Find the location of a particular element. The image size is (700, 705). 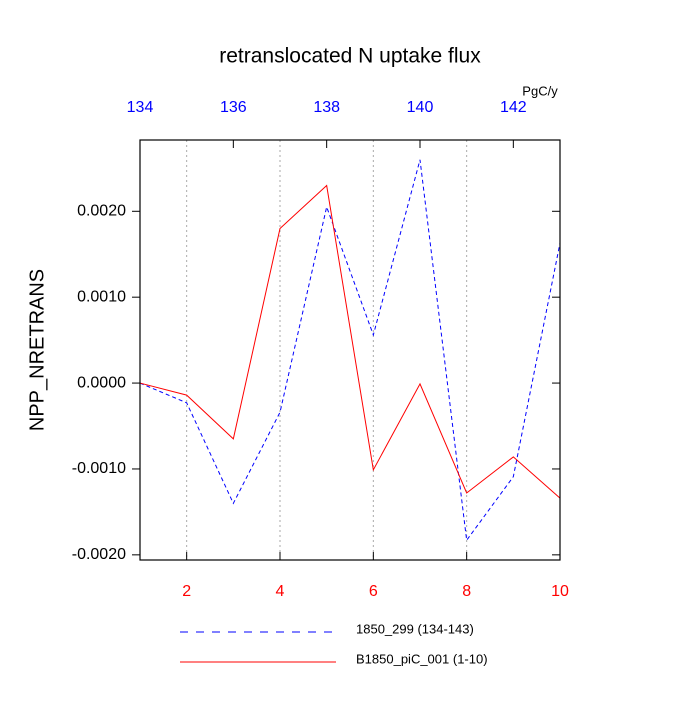

x2-tick-label: 142 is located at coordinates (513, 107).